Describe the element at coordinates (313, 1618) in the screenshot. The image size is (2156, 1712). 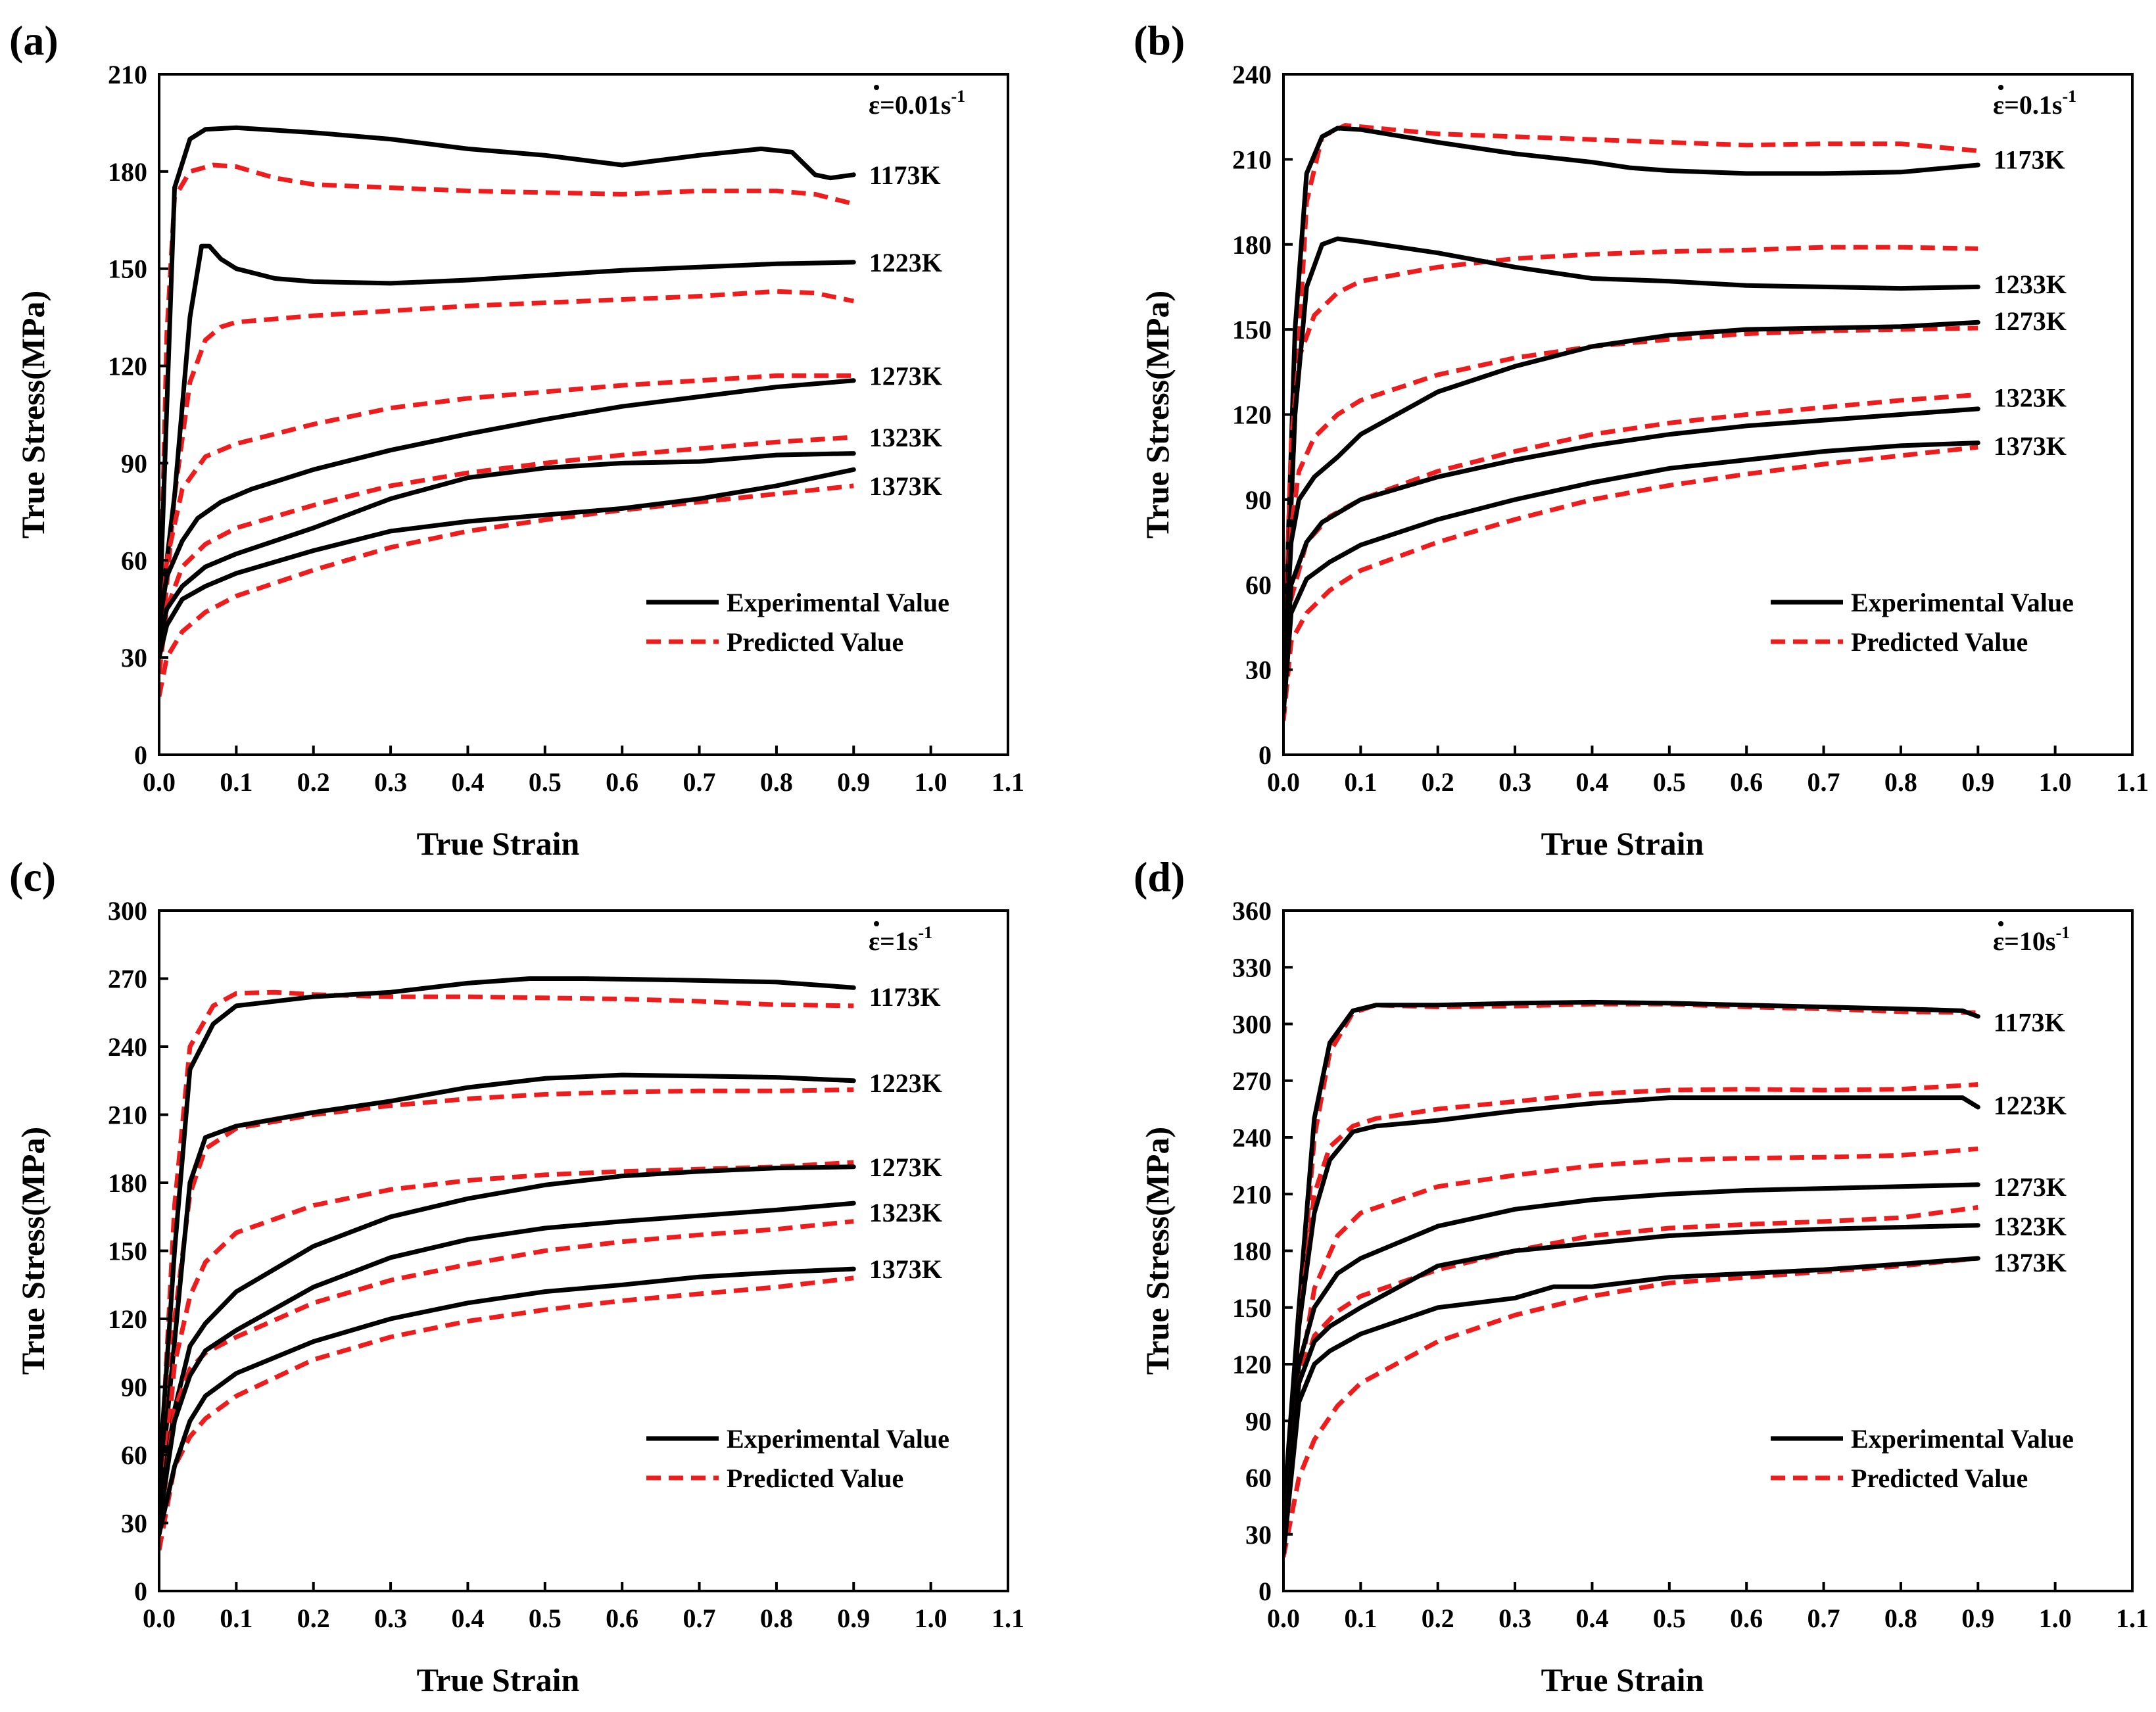
I see `x-tick-label: 0.2` at that location.